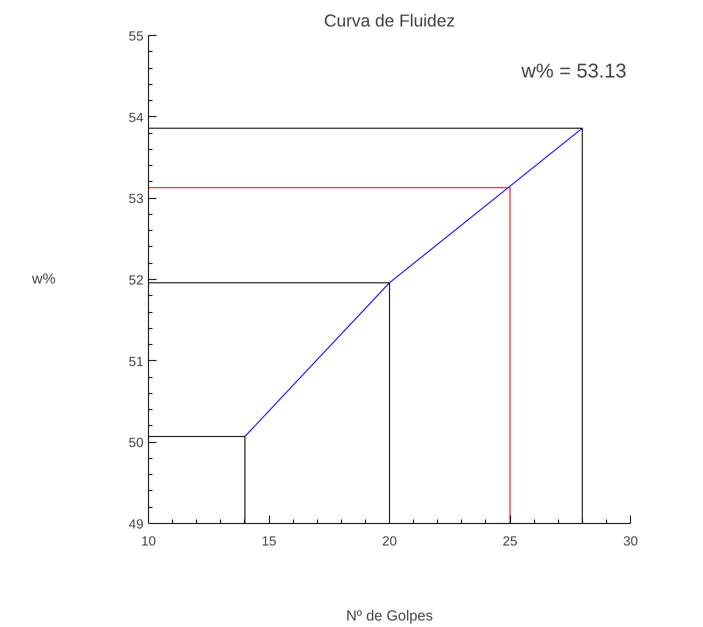 The height and width of the screenshot is (627, 703). Describe the element at coordinates (136, 524) in the screenshot. I see `y-tick-label: 49` at that location.